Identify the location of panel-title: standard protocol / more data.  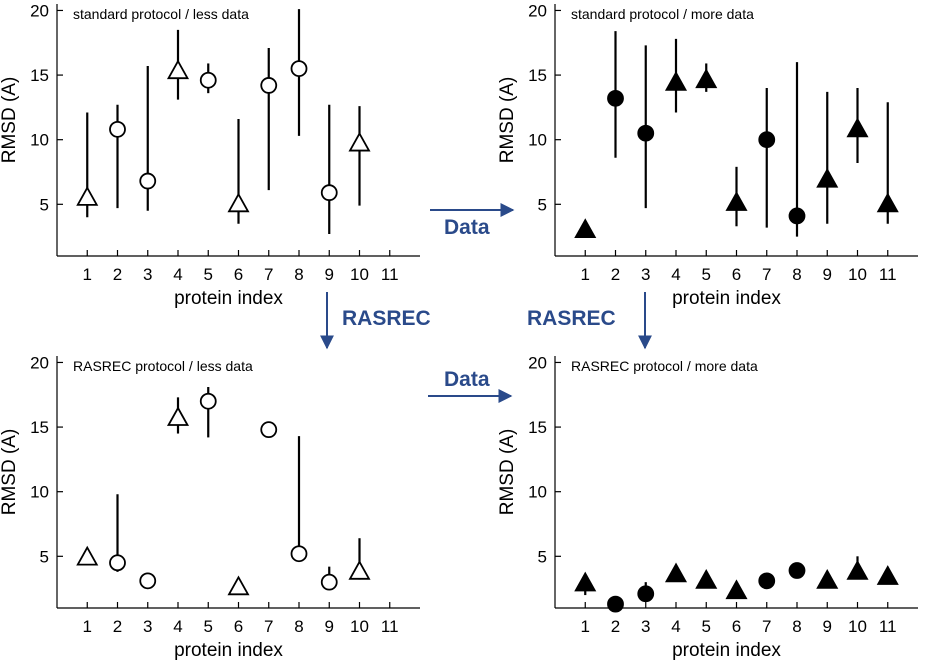
(662, 14).